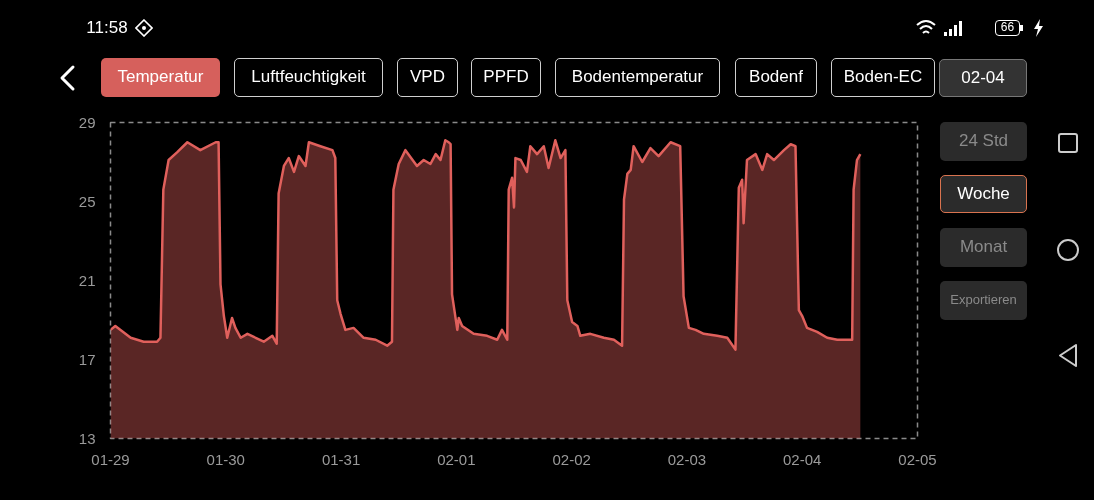  I want to click on text: Woche, so click(983, 194).